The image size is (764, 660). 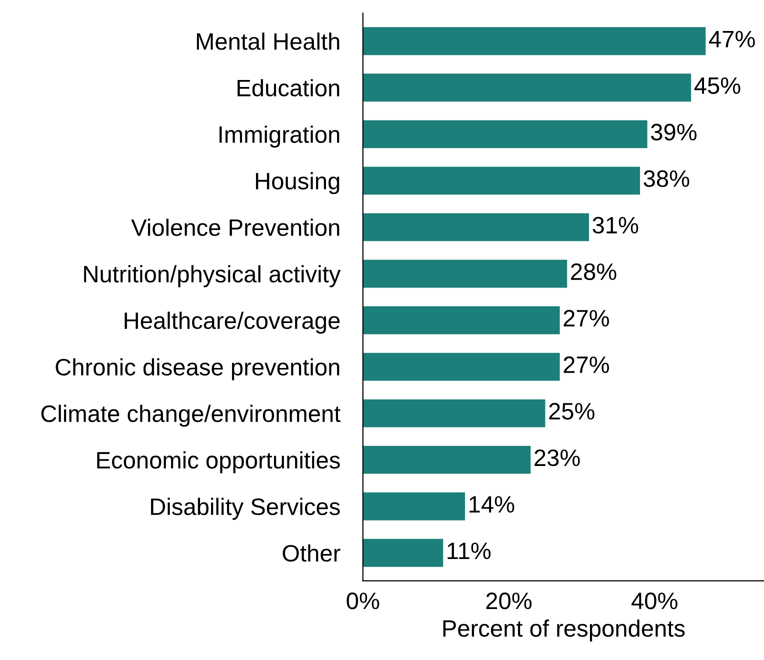 What do you see at coordinates (731, 39) in the screenshot?
I see `data-label: 47%` at bounding box center [731, 39].